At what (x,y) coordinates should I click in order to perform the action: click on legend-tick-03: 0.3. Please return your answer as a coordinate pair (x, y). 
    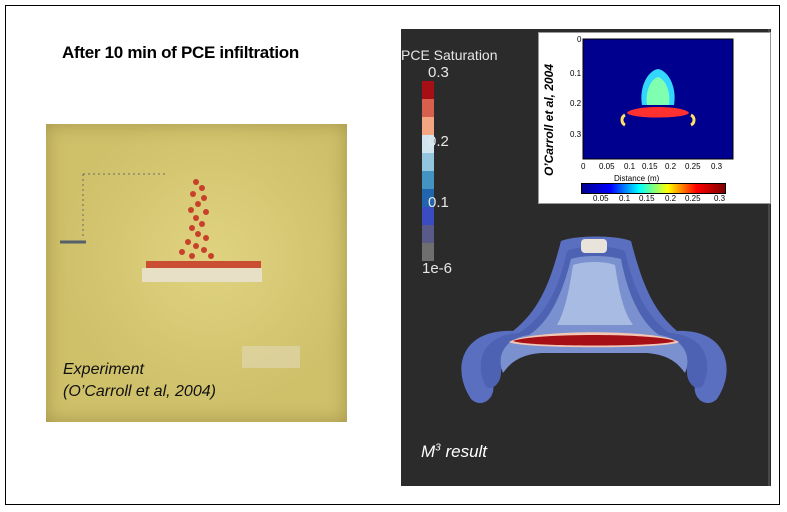
    Looking at the image, I should click on (438, 72).